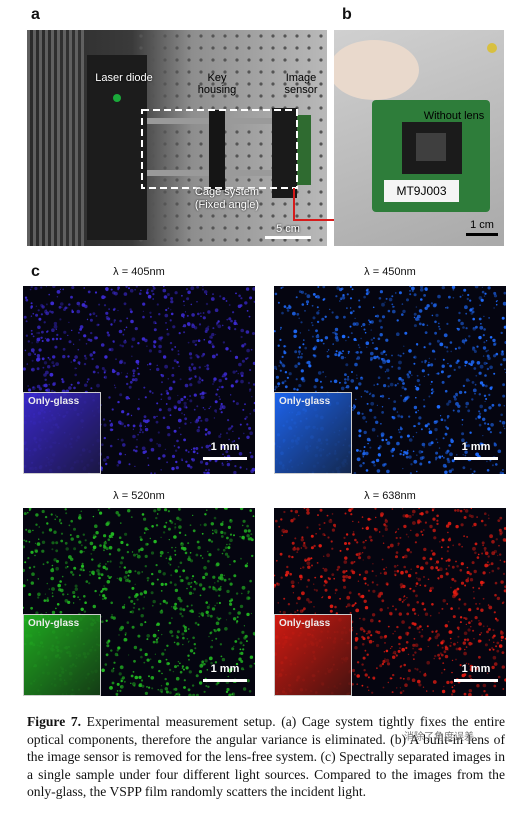  I want to click on panel-b-label: b, so click(347, 14).